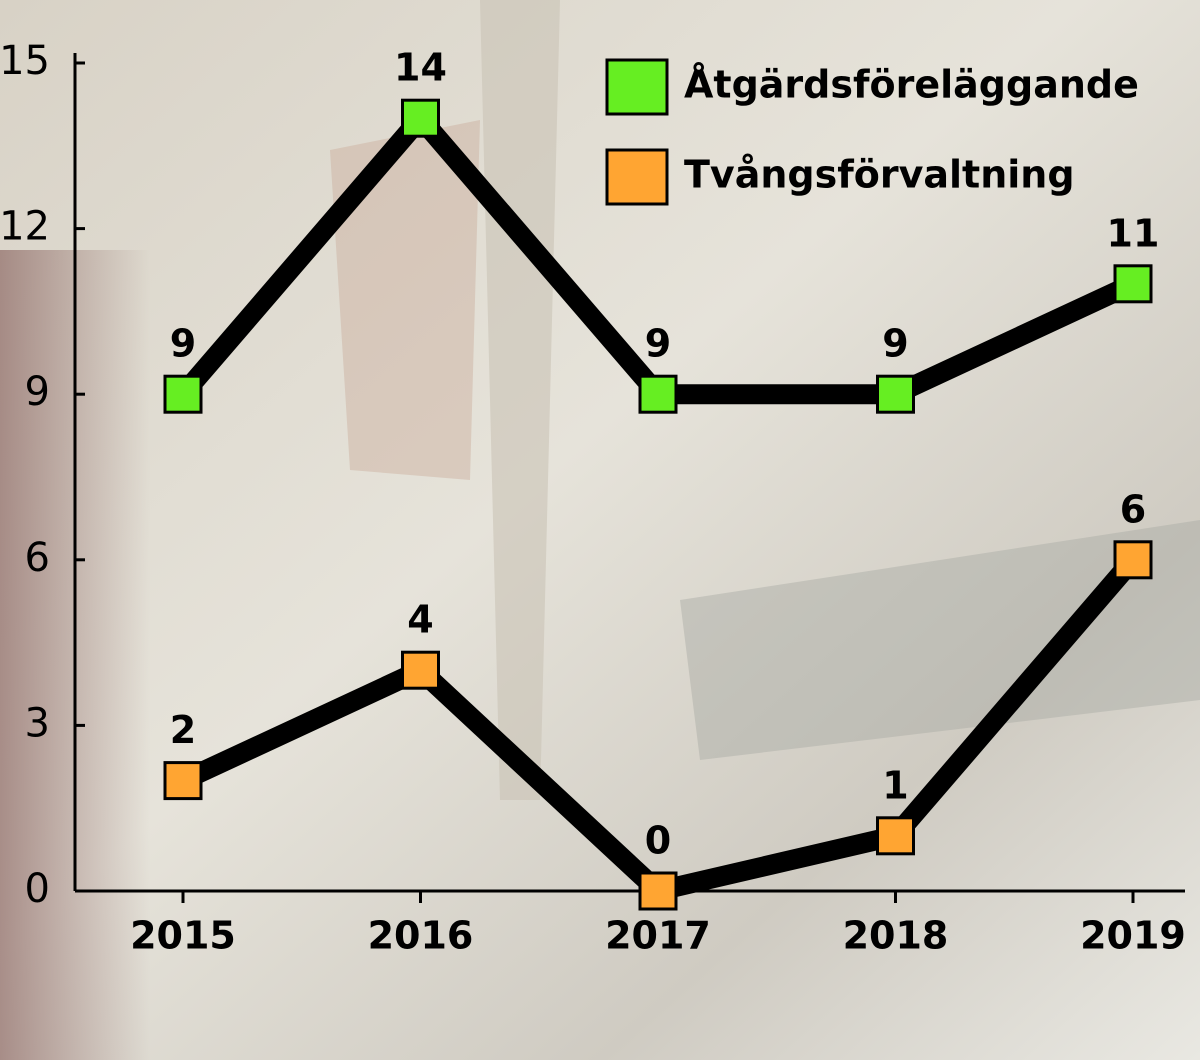 This screenshot has width=1200, height=1060. What do you see at coordinates (420, 620) in the screenshot?
I see `data-label: 4` at bounding box center [420, 620].